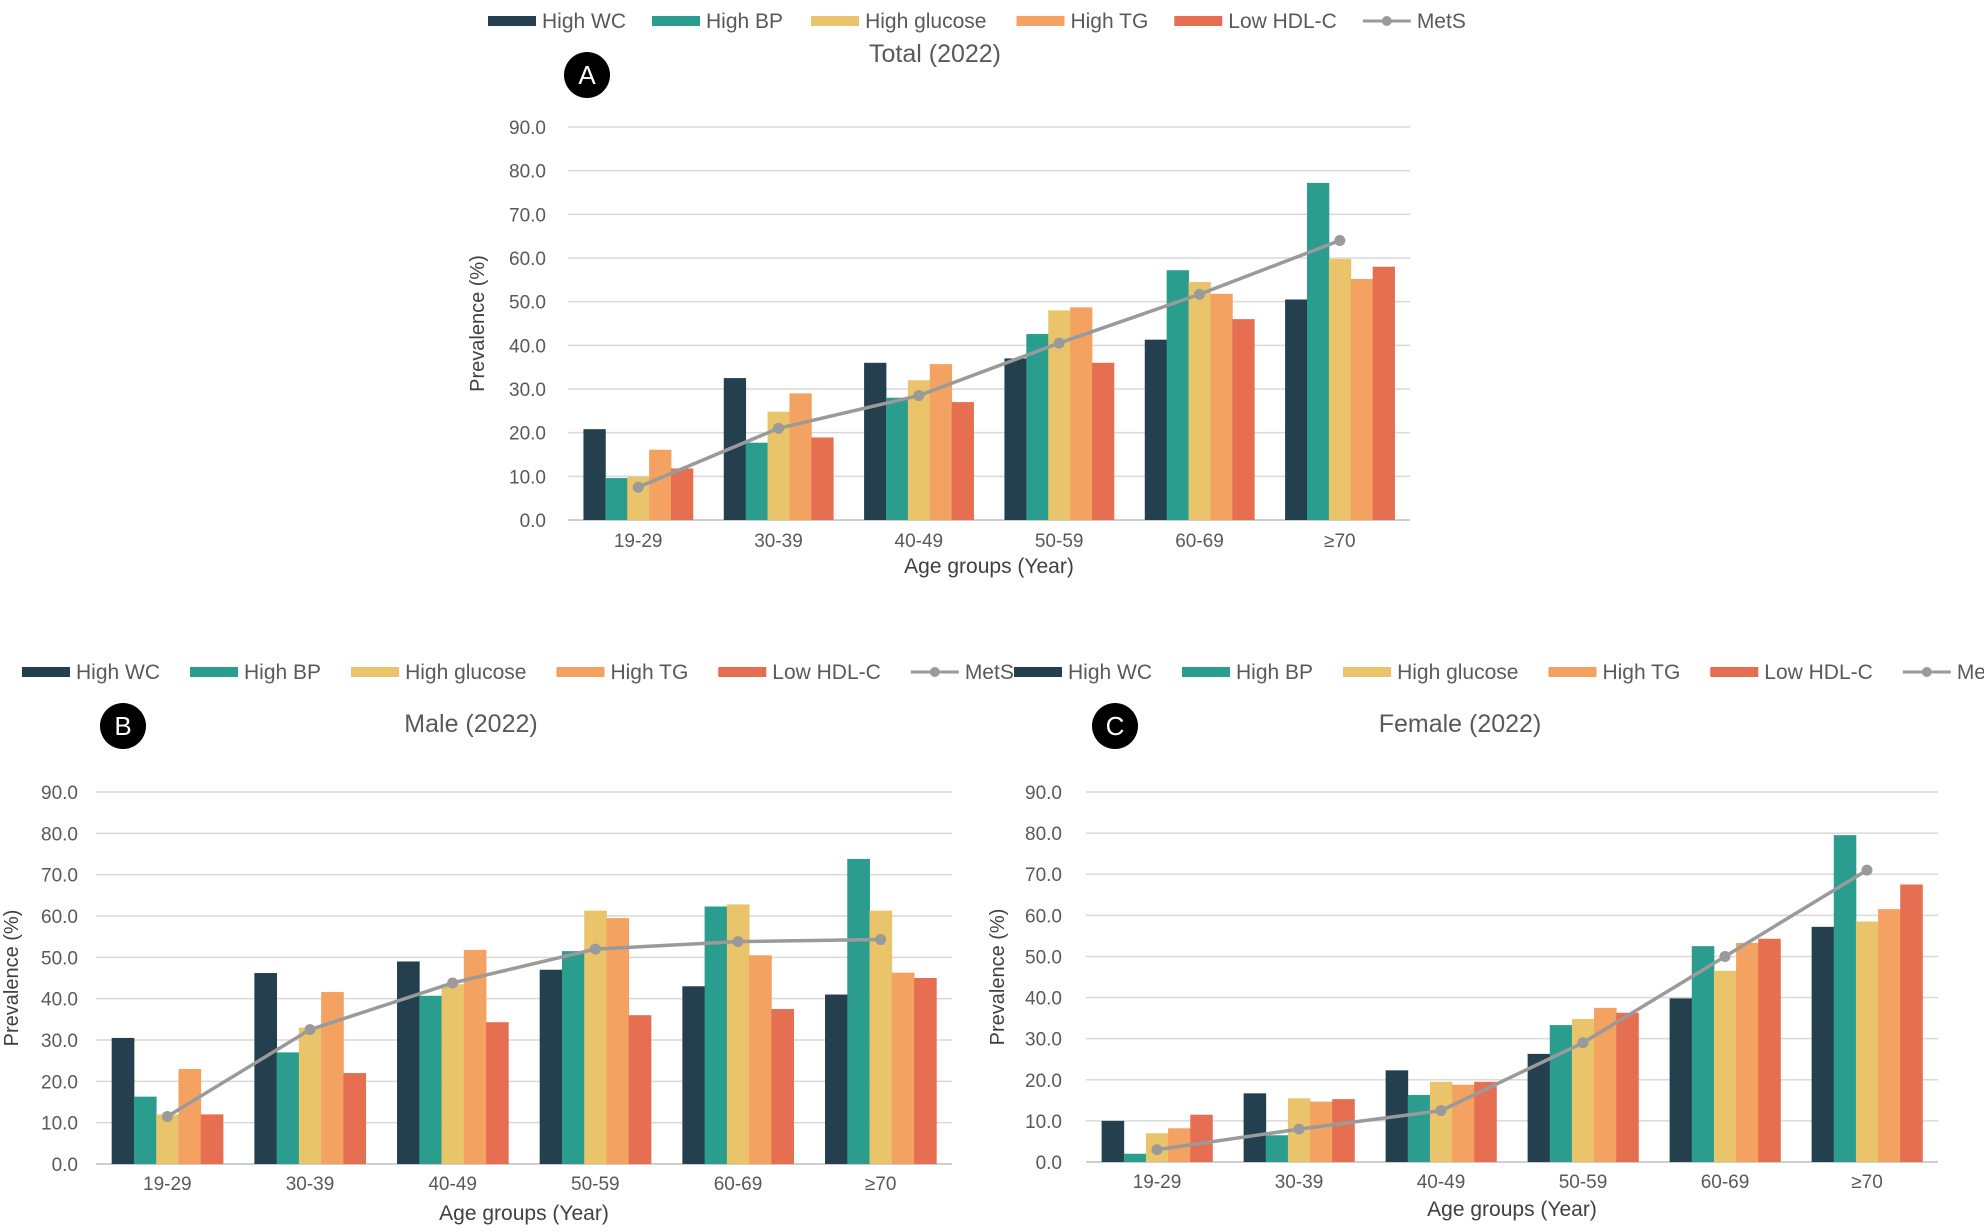 Image resolution: width=1984 pixels, height=1232 pixels. What do you see at coordinates (1082, 21) in the screenshot?
I see `legend-entry: High TG` at bounding box center [1082, 21].